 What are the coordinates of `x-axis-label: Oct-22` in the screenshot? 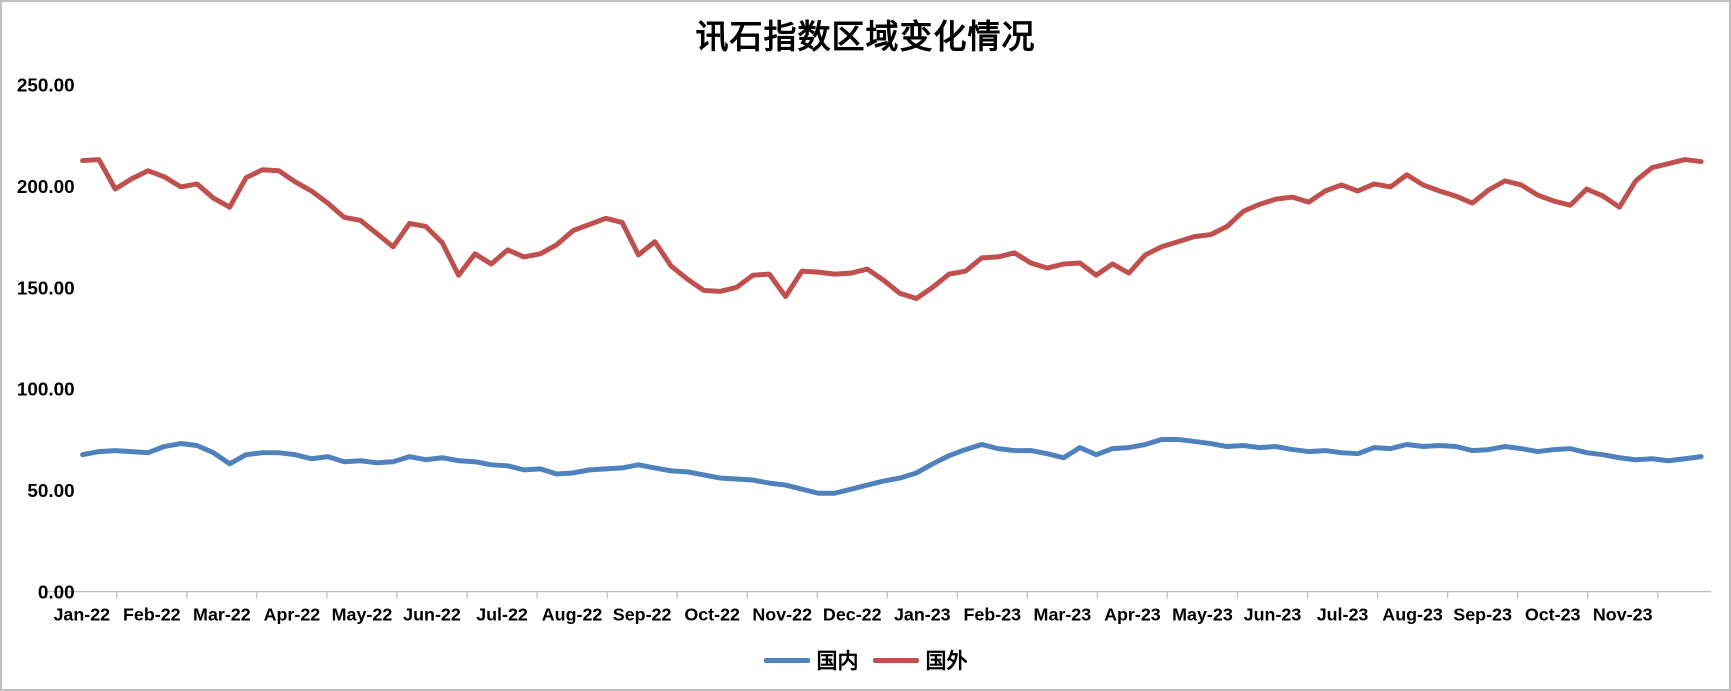 It's located at (712, 614).